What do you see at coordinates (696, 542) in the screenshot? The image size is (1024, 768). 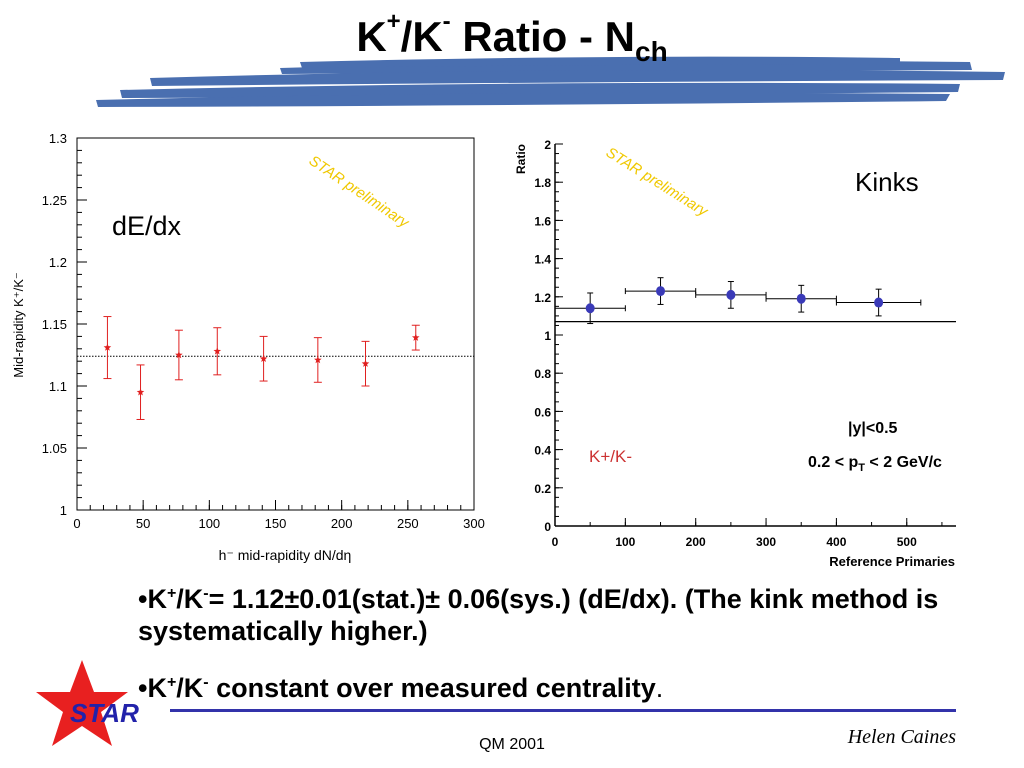 I see `kinks-xtick-label-2: 200` at bounding box center [696, 542].